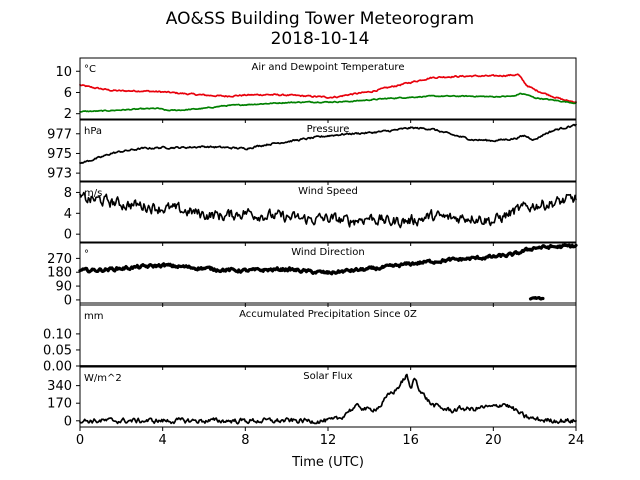 This screenshot has height=480, width=640. Describe the element at coordinates (90, 69) in the screenshot. I see `panel-unit: °C` at that location.